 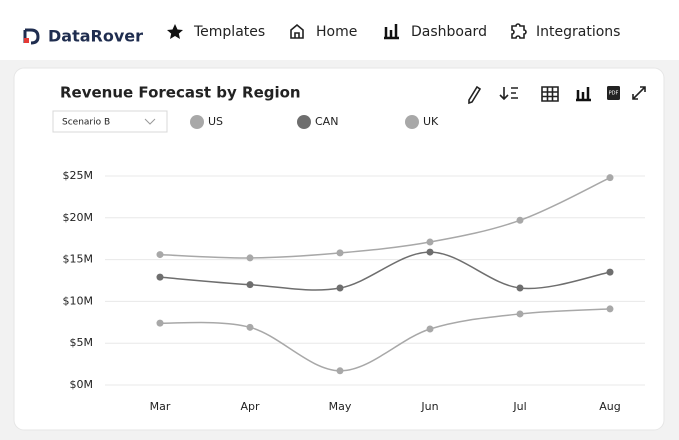 I want to click on select-box, so click(x=110, y=121).